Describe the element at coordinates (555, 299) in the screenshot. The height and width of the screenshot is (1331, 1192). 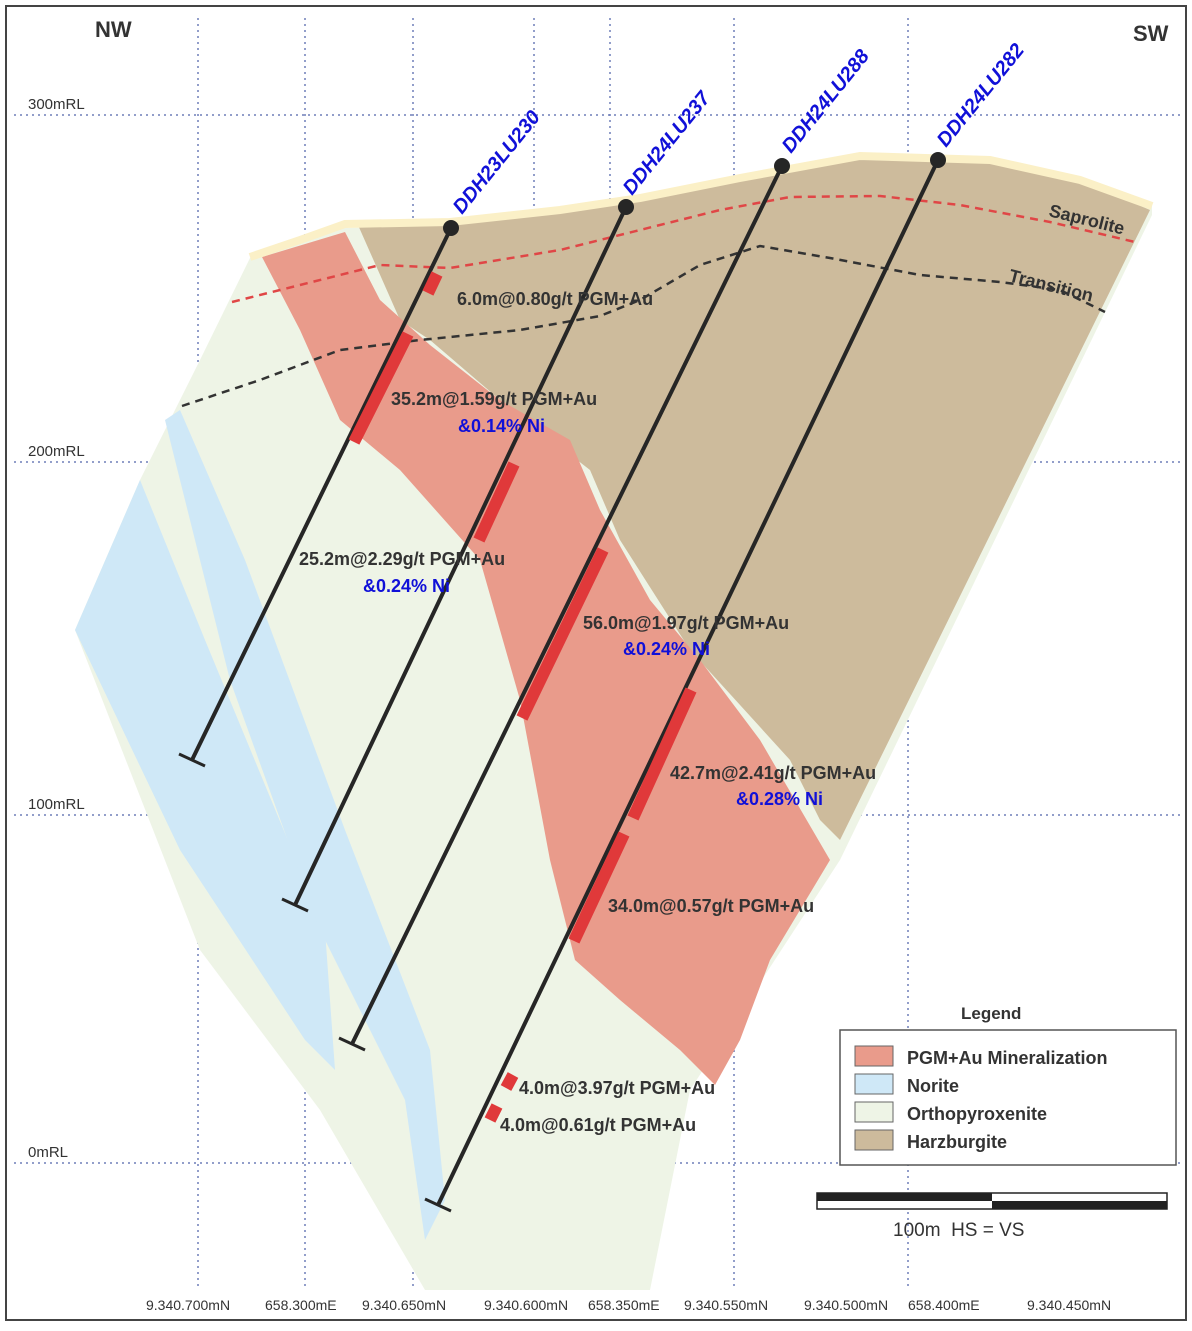
I see `intercept-label: 6.0m@0.80g/t PGM+Au` at that location.